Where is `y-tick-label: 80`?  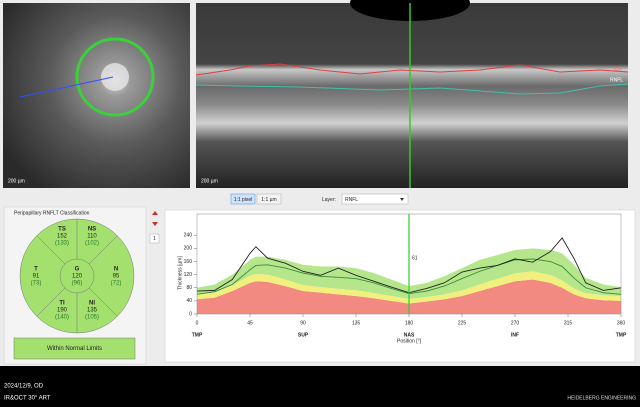
y-tick-label: 80 is located at coordinates (189, 288).